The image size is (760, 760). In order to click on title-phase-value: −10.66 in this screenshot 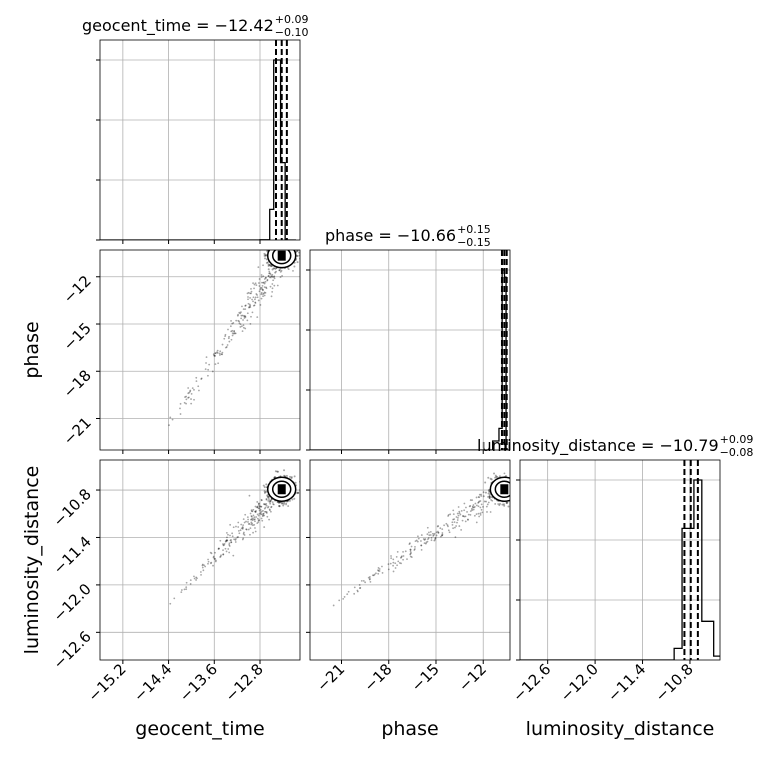, I will do `click(426, 235)`.